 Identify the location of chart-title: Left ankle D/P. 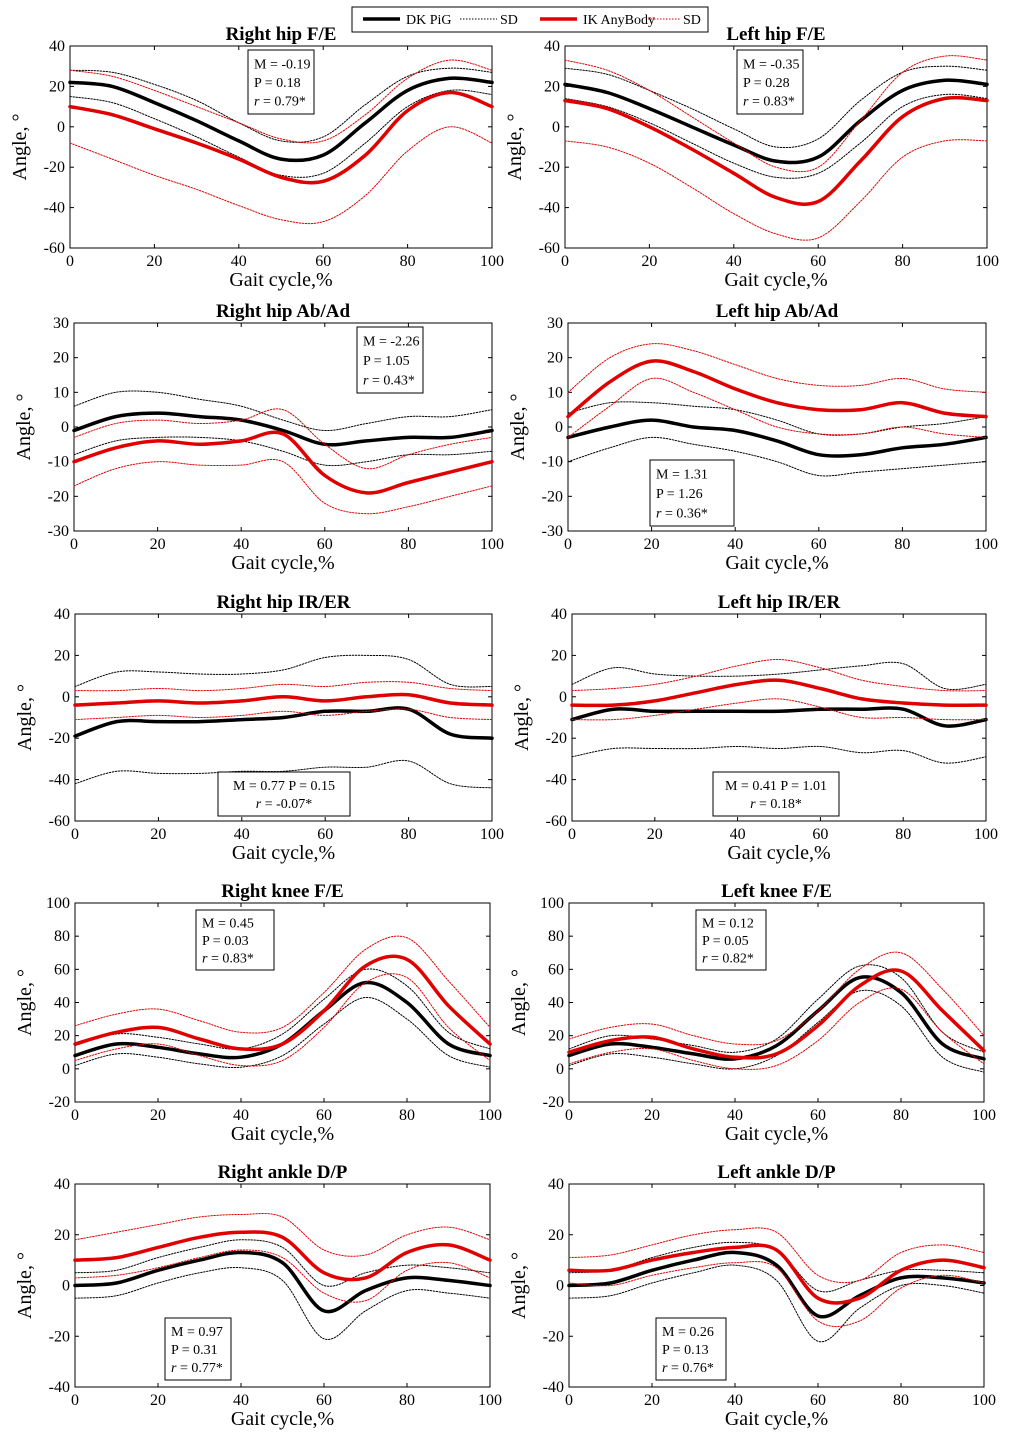
(776, 1172).